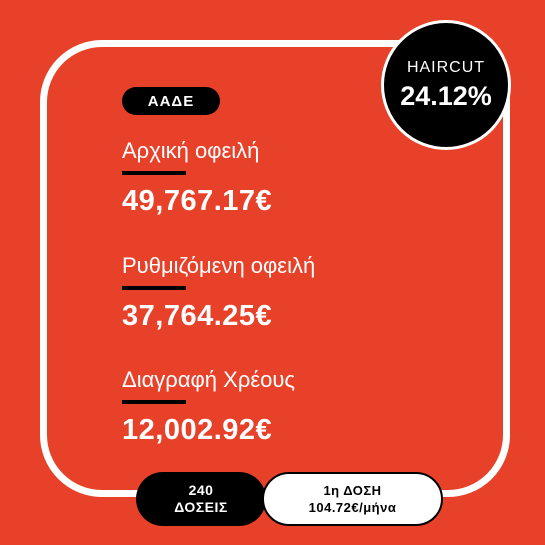 The height and width of the screenshot is (545, 545). I want to click on first-installment-pill: 1η ΔΟΣΗ 104.72€/μήνα, so click(352, 499).